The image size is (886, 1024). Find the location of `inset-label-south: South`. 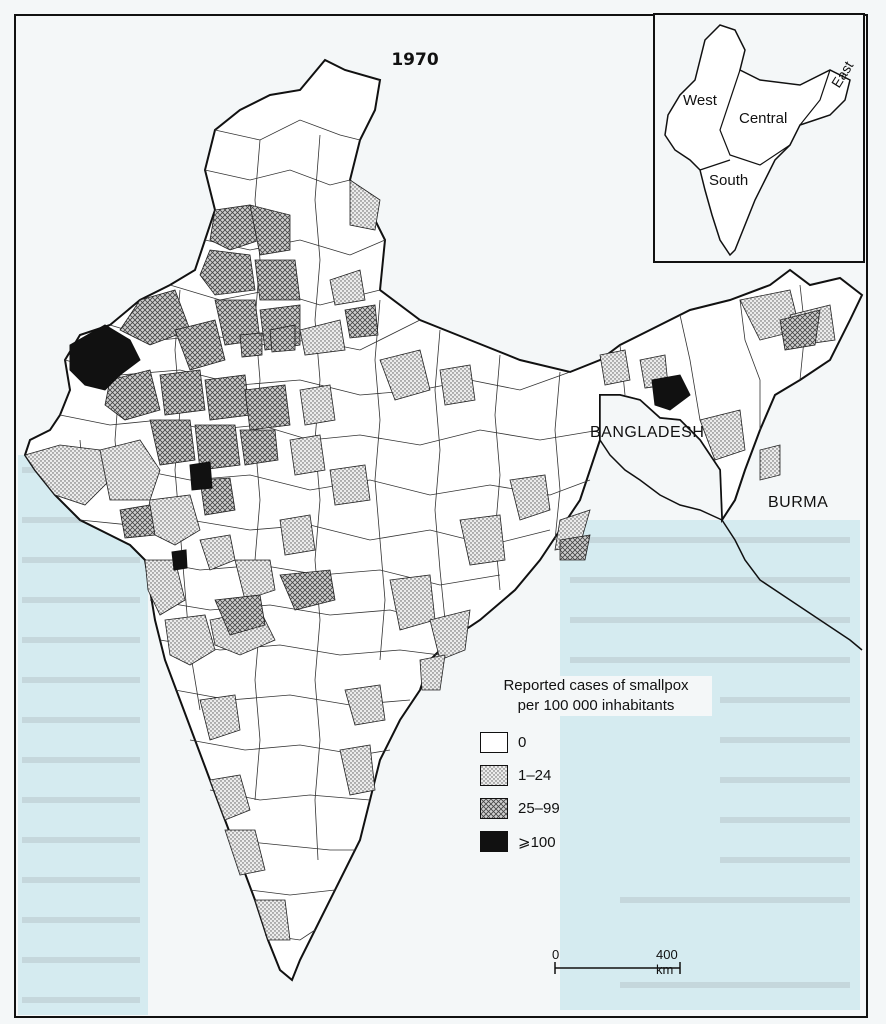

inset-label-south: South is located at coordinates (729, 180).